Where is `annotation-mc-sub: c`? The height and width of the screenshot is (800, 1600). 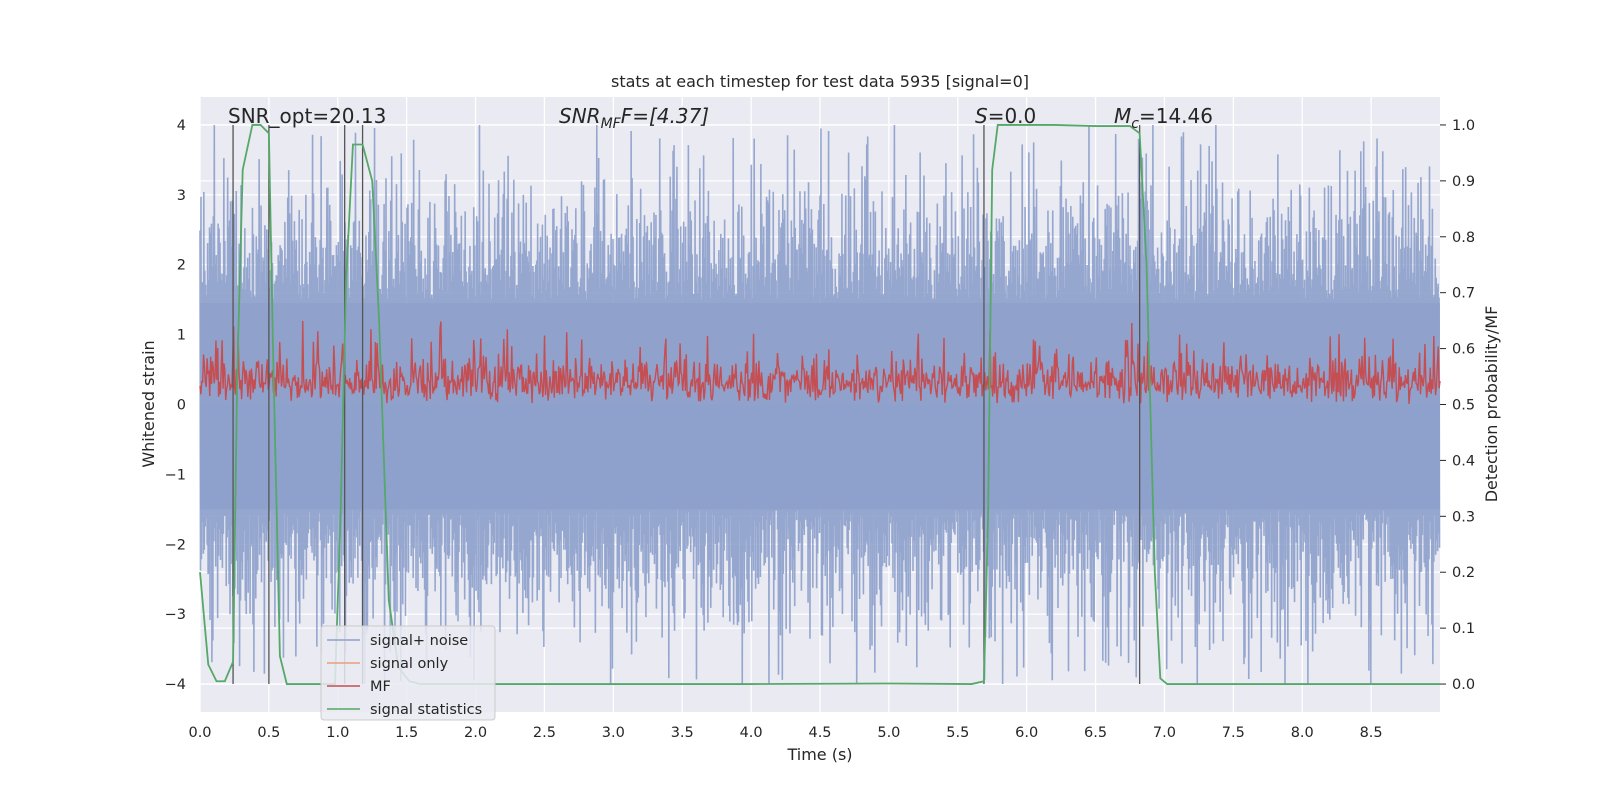
annotation-mc-sub: c is located at coordinates (1135, 124).